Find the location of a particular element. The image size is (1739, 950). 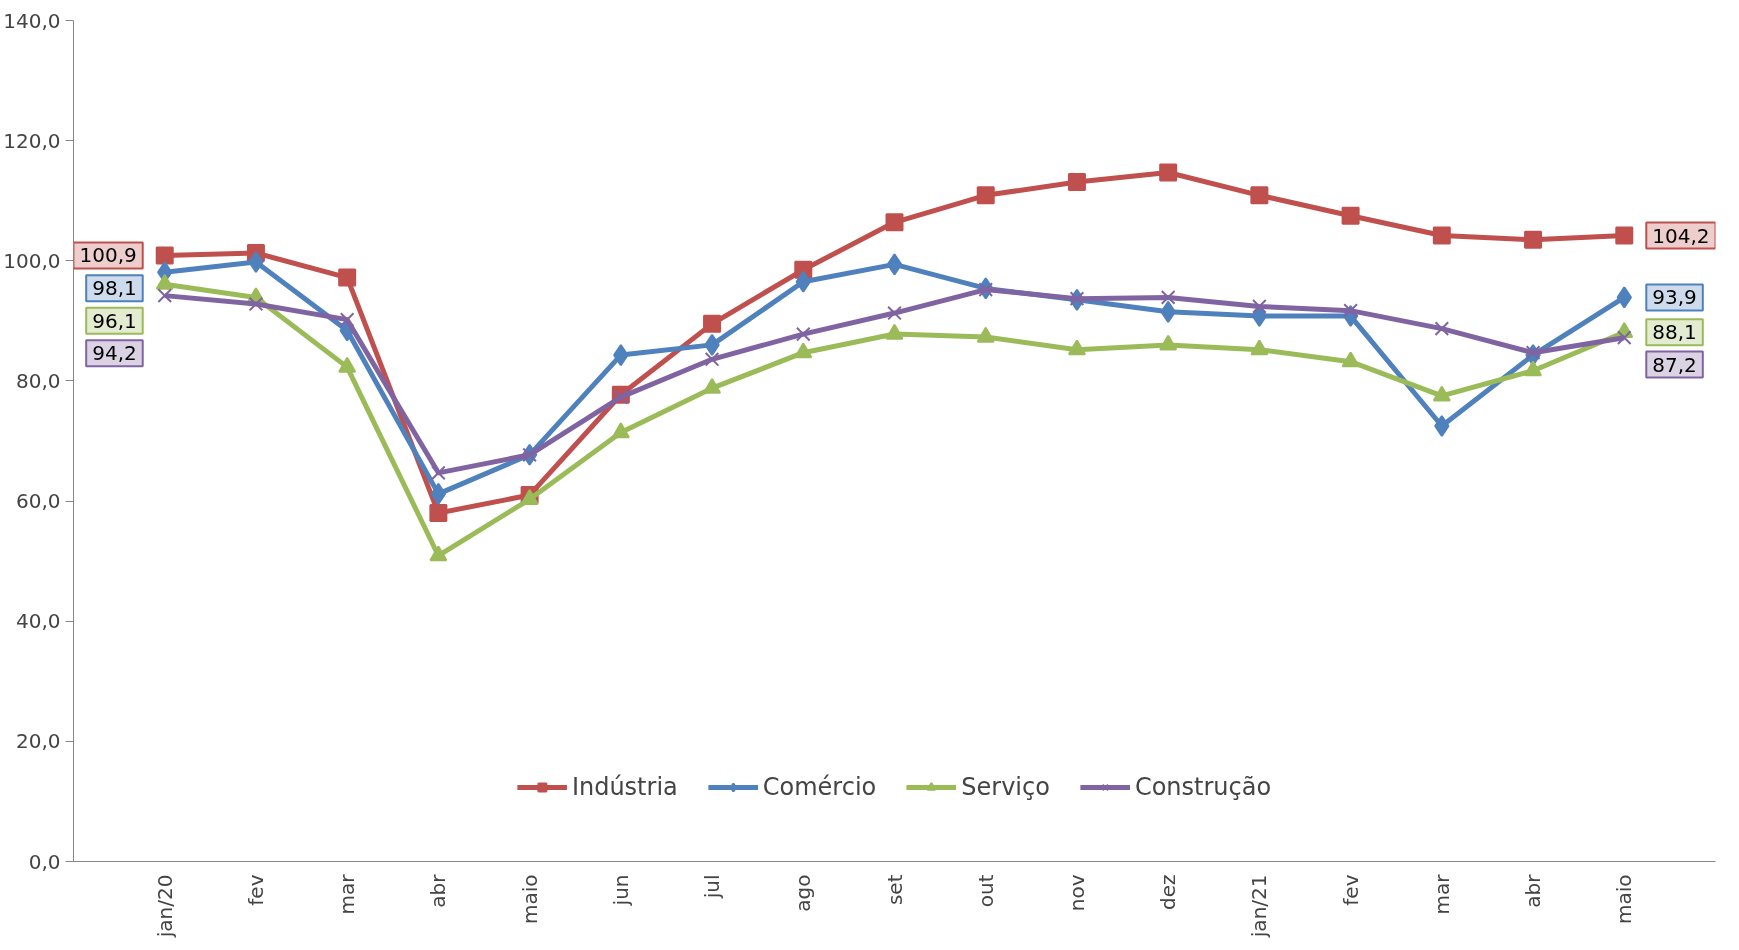

x-tick-label: dez is located at coordinates (1168, 892).